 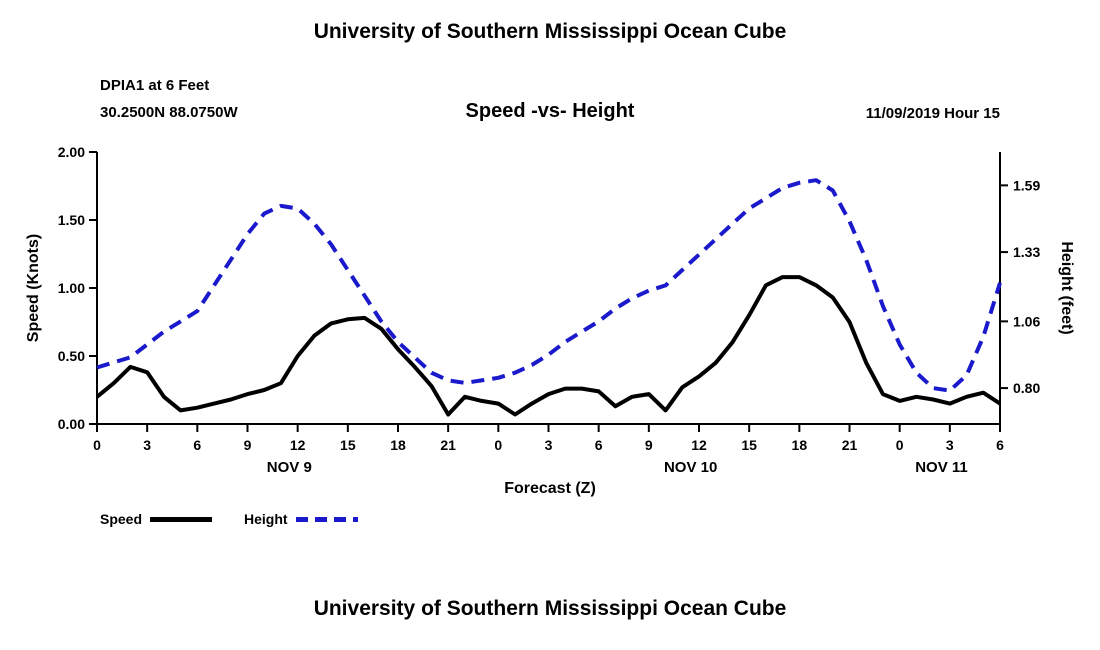 What do you see at coordinates (1066, 288) in the screenshot?
I see `right-axis-title: Height (feet)` at bounding box center [1066, 288].